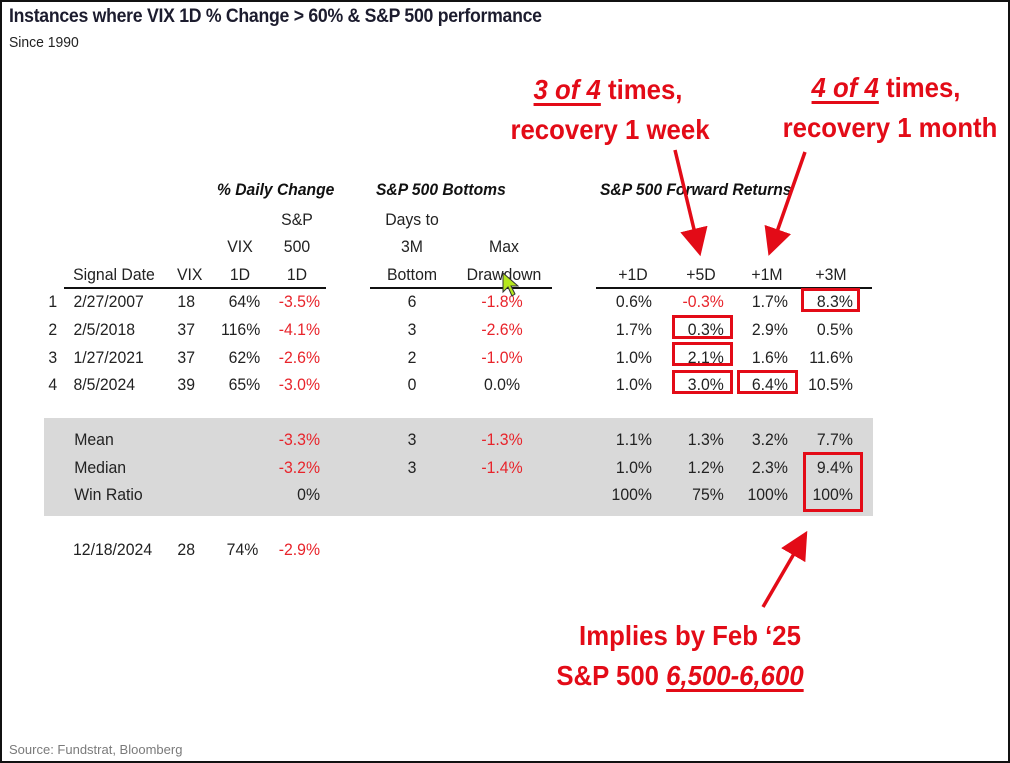 The image size is (1010, 763). Describe the element at coordinates (189, 274) in the screenshot. I see `header-vix: VIX` at that location.